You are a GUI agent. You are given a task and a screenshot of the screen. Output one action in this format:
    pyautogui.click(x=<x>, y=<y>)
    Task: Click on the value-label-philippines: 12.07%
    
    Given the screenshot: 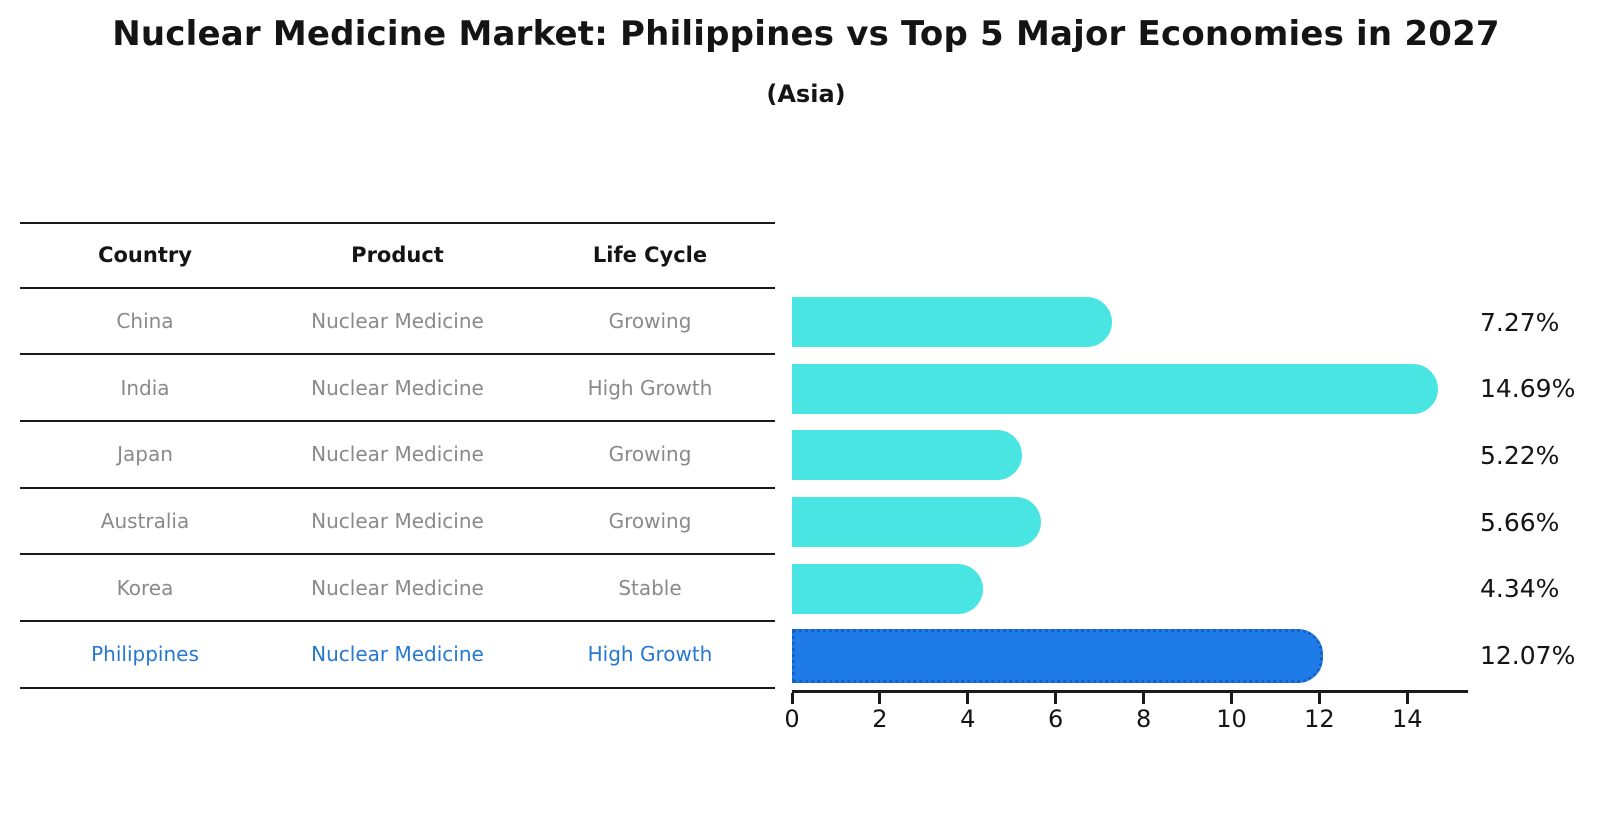 What is the action you would take?
    pyautogui.click(x=1528, y=656)
    